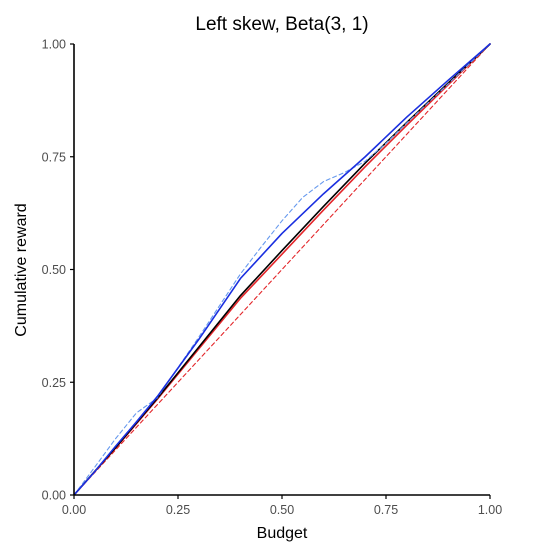 The width and height of the screenshot is (554, 554). I want to click on y-tick-label: 0.25, so click(54, 383).